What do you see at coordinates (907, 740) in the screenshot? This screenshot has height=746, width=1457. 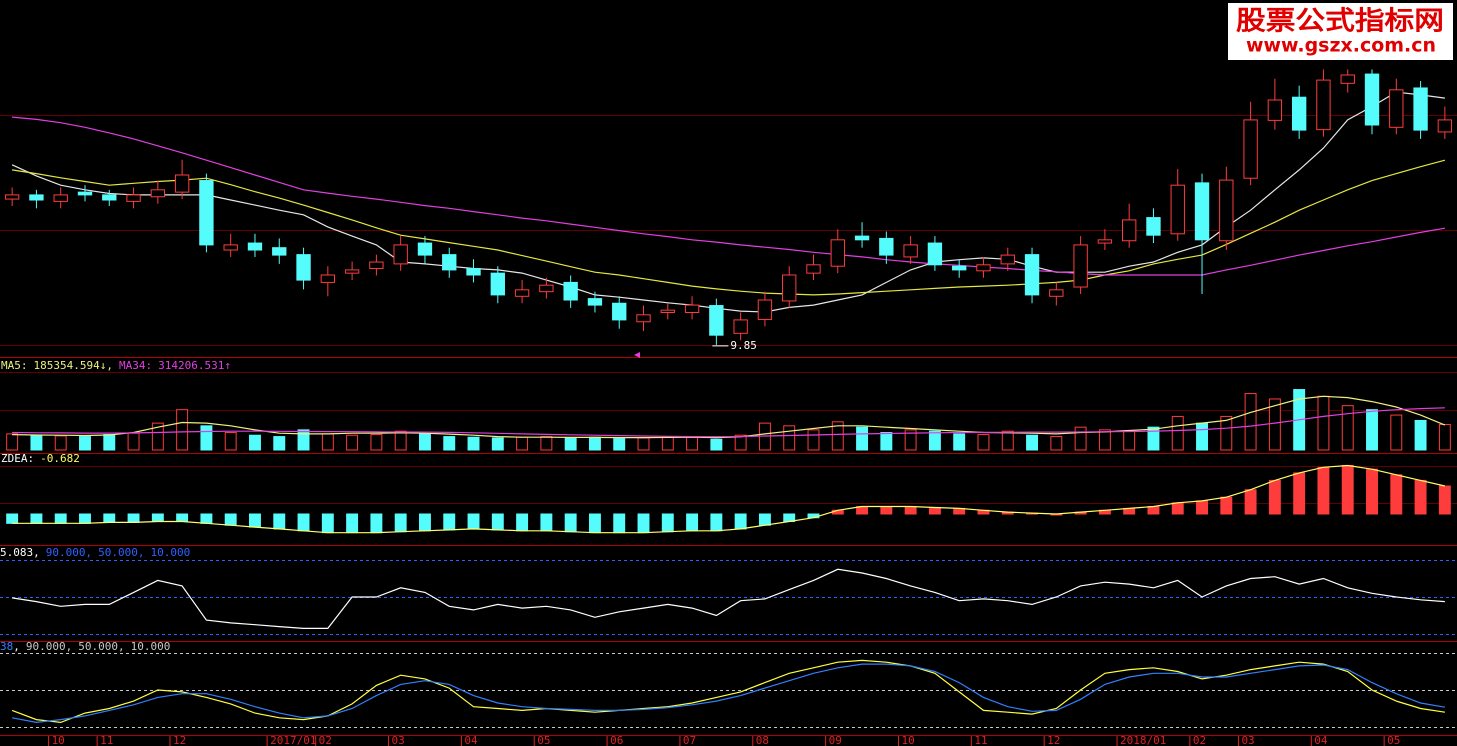 I see `x-tick-label: 10` at bounding box center [907, 740].